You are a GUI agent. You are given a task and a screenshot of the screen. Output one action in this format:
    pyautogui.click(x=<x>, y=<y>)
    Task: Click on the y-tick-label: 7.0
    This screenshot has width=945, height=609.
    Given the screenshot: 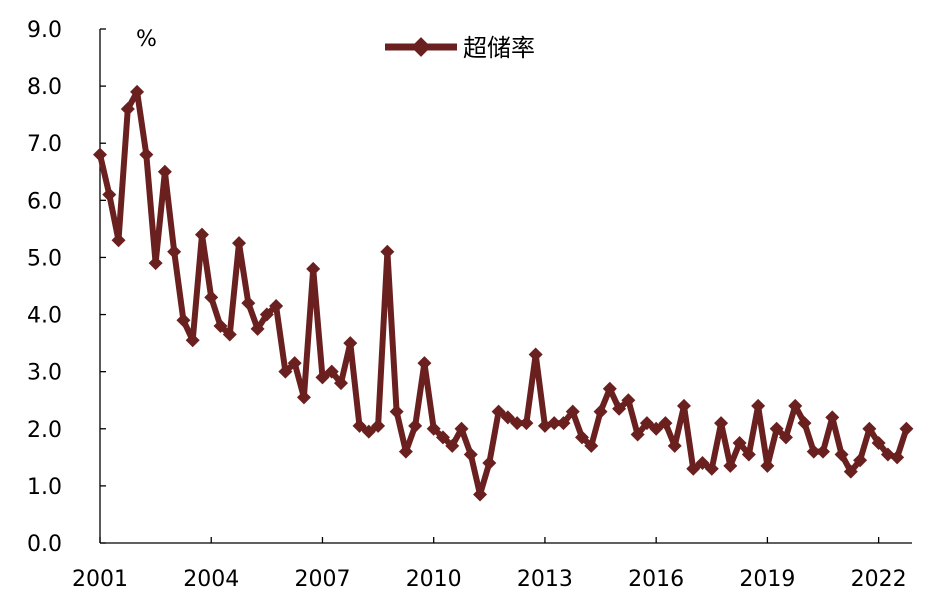 What is the action you would take?
    pyautogui.click(x=44, y=144)
    